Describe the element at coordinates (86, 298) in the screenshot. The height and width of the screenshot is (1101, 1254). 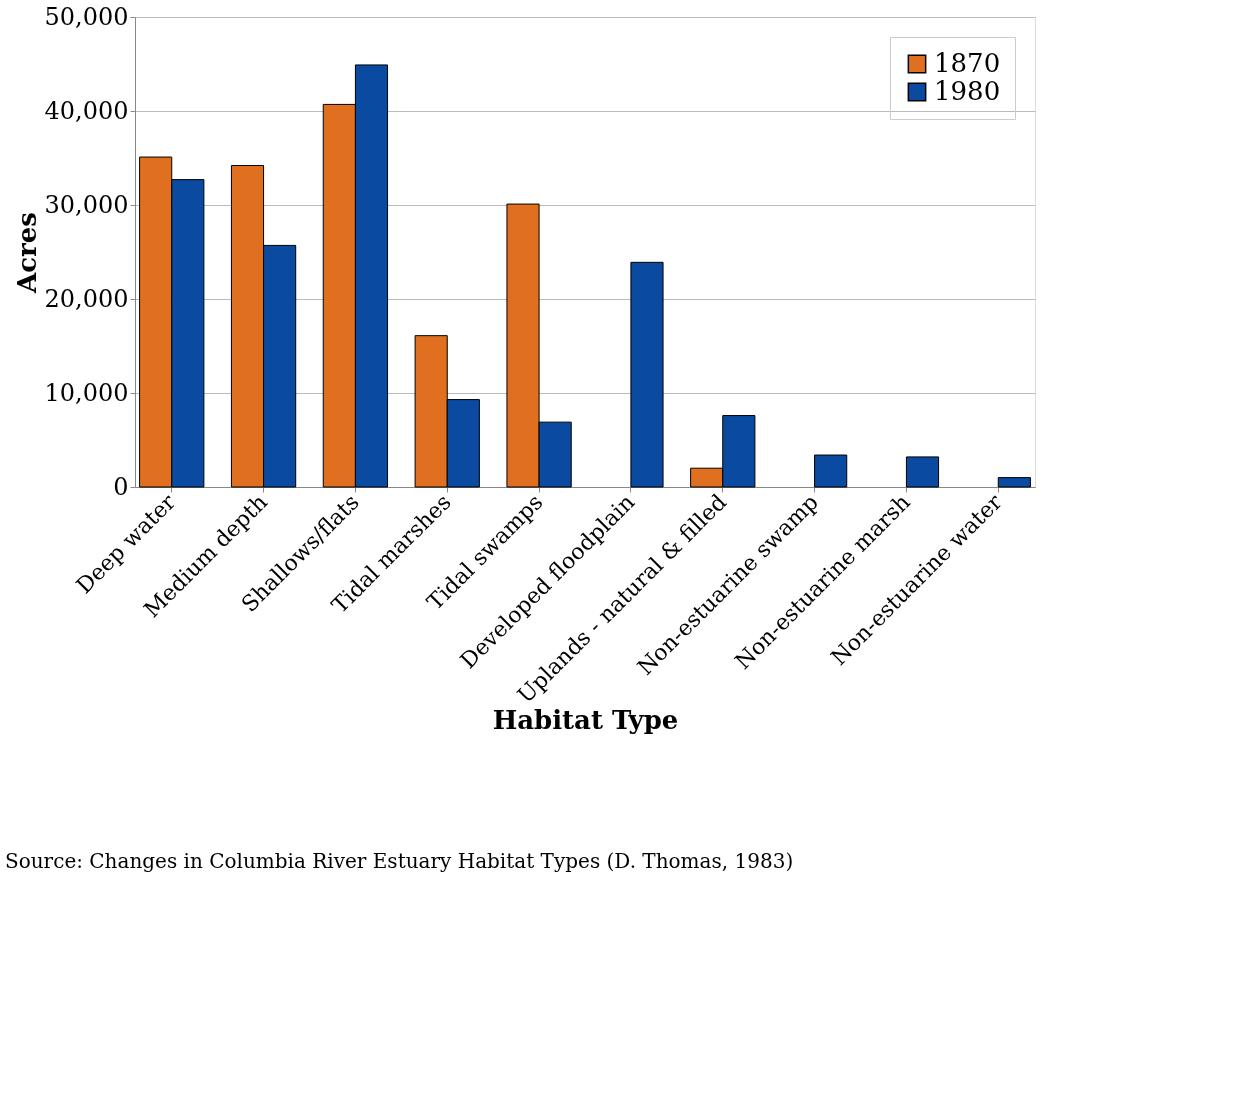
I see `y-tick-label: 20,000` at that location.